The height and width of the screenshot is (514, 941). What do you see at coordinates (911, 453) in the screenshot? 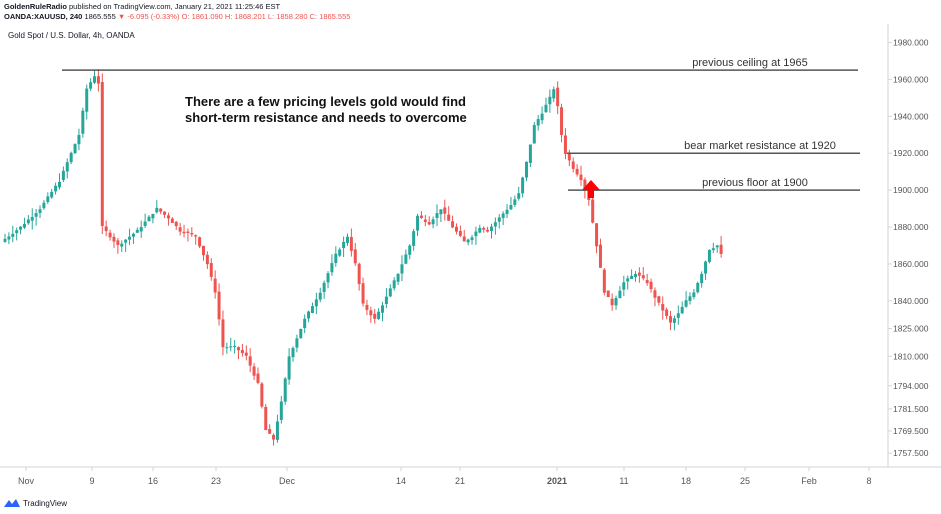
I see `y-tick-label: 1757.500` at bounding box center [911, 453].